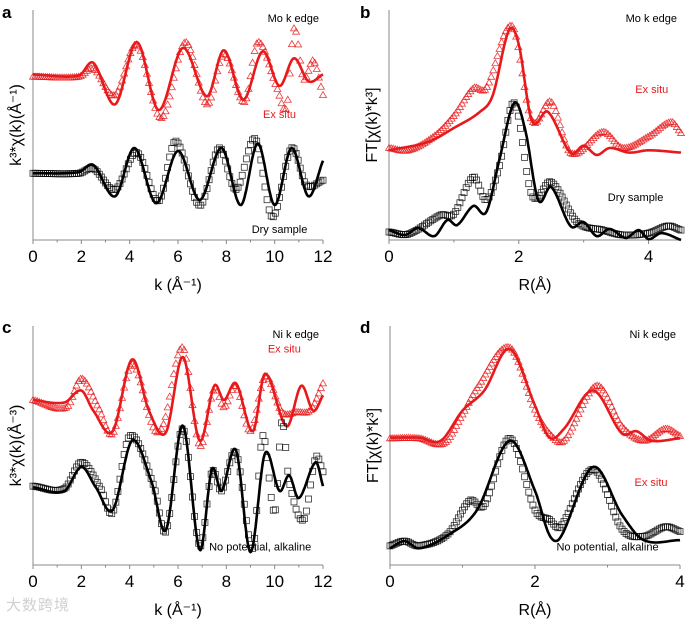  What do you see at coordinates (6, 327) in the screenshot?
I see `panel-letter: c` at bounding box center [6, 327].